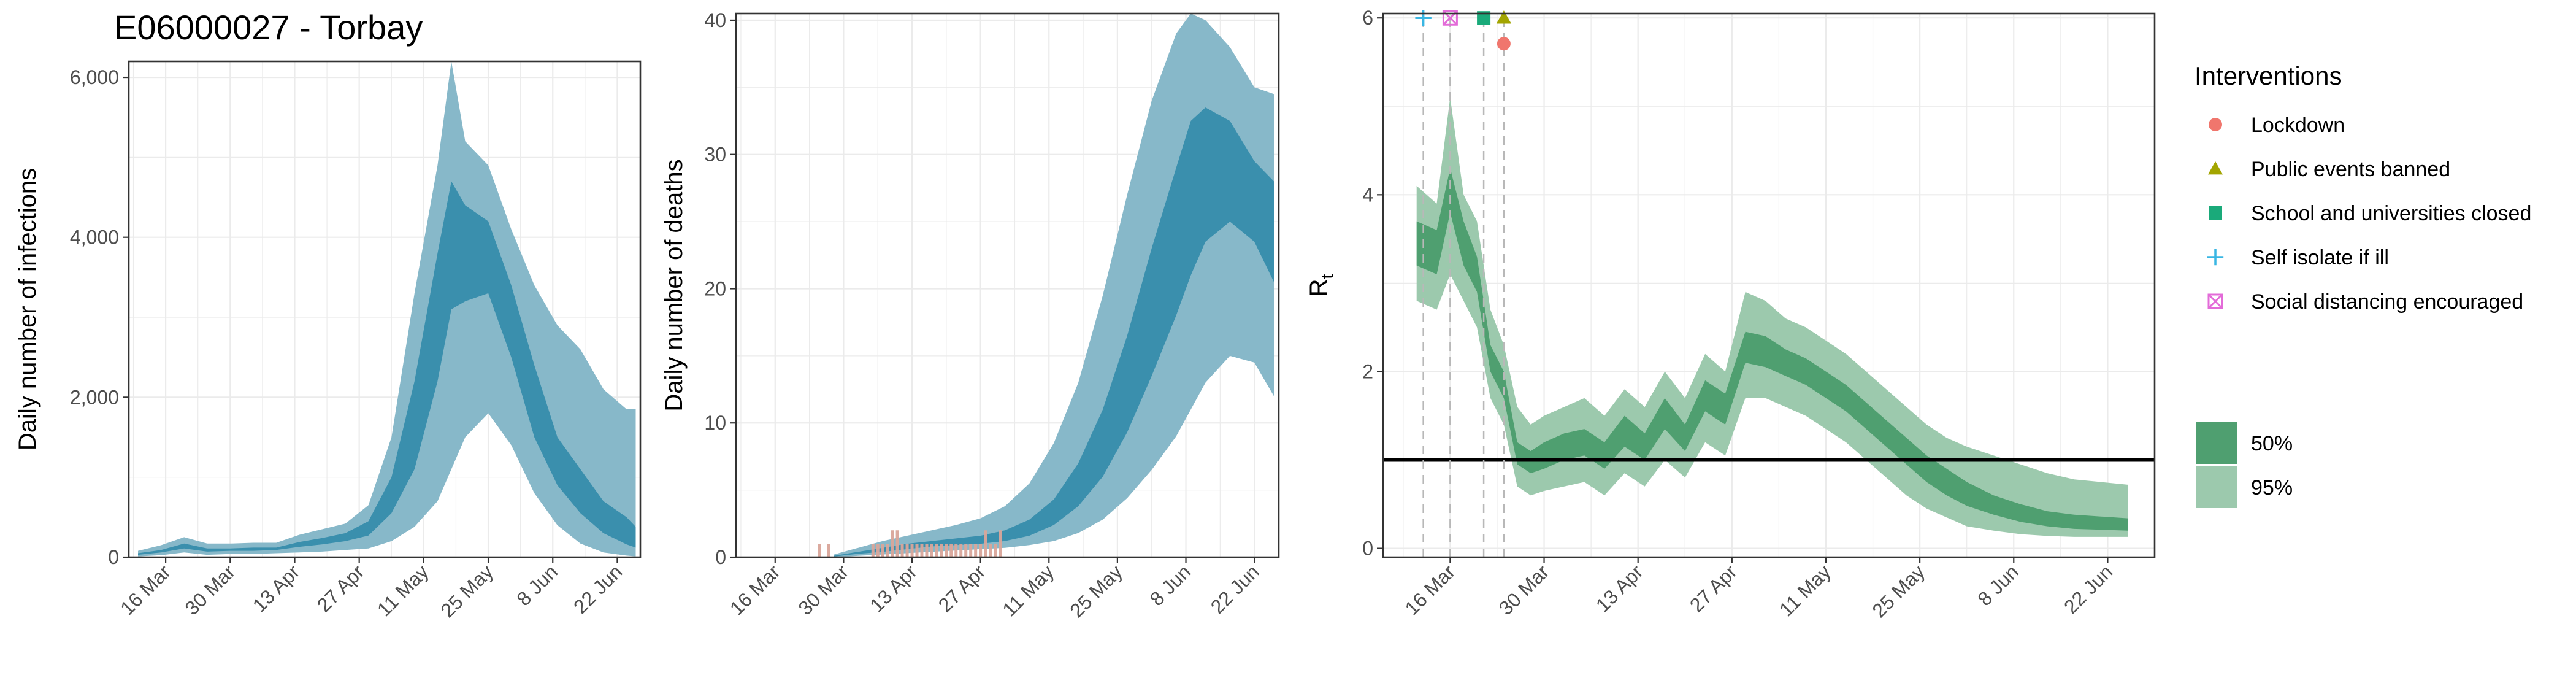 Image resolution: width=2576 pixels, height=683 pixels. Describe the element at coordinates (1504, 17) in the screenshot. I see `intervention-marker-triangle` at that location.